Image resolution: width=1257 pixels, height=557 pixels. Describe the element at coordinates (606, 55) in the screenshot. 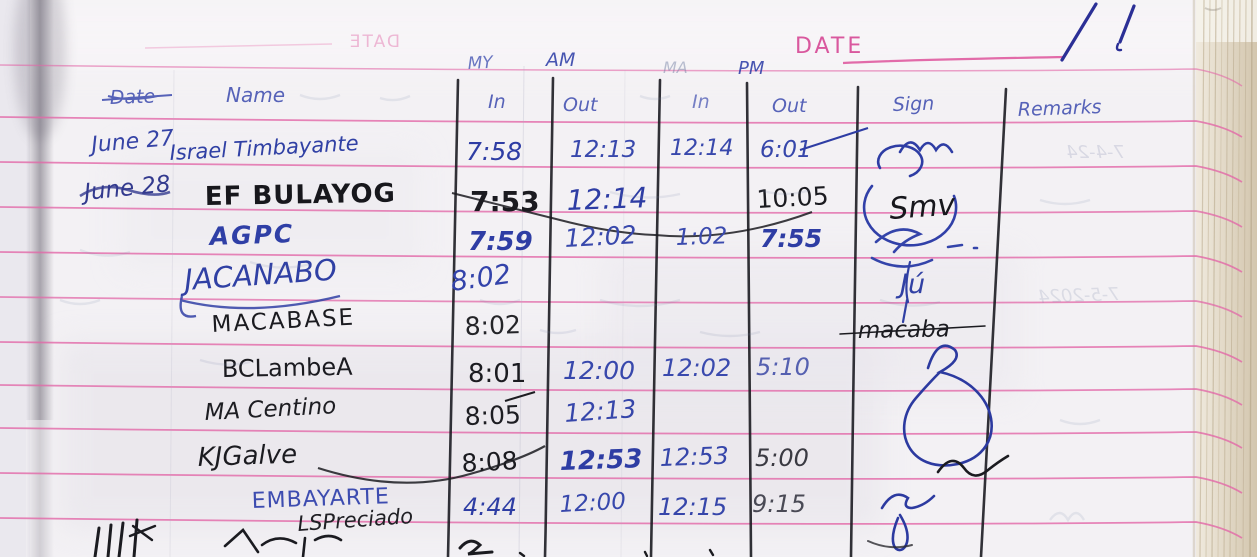

I see `top-labels: DATE DATE MY AM MA PM` at that location.